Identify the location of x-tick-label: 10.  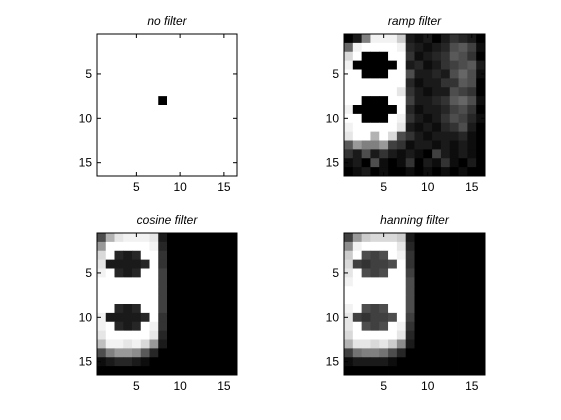
(180, 187).